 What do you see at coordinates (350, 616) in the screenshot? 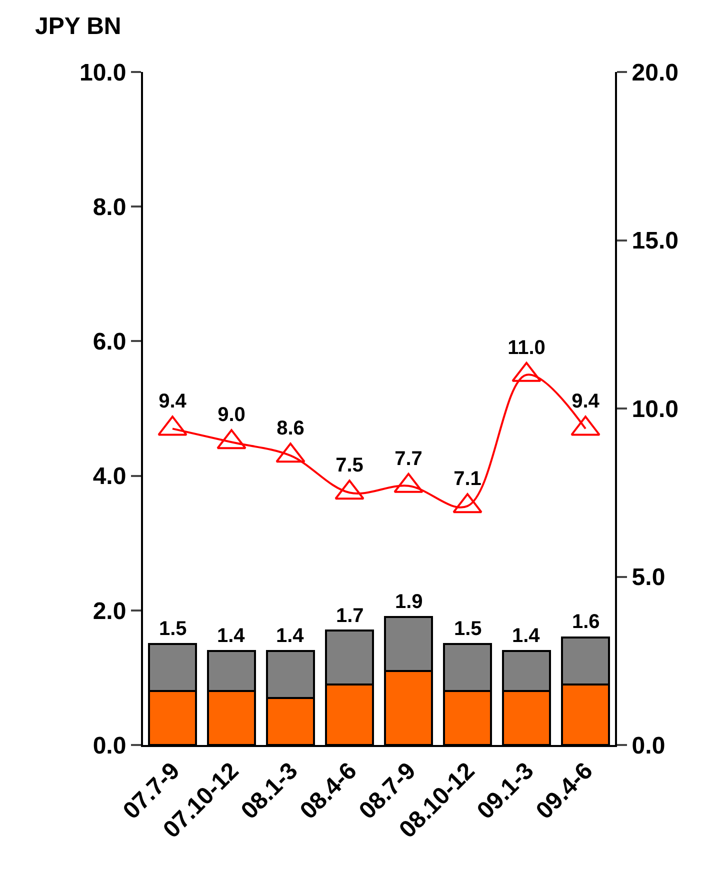
I see `total-label: 1.7` at bounding box center [350, 616].